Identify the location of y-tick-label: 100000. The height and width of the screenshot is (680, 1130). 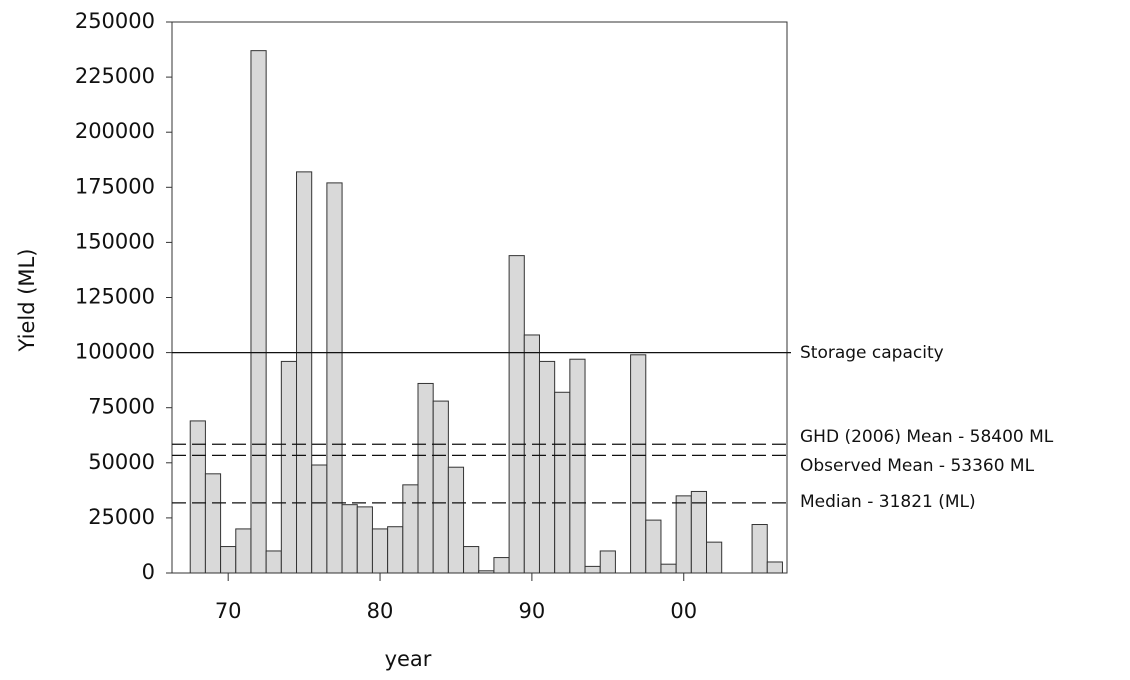
(115, 352).